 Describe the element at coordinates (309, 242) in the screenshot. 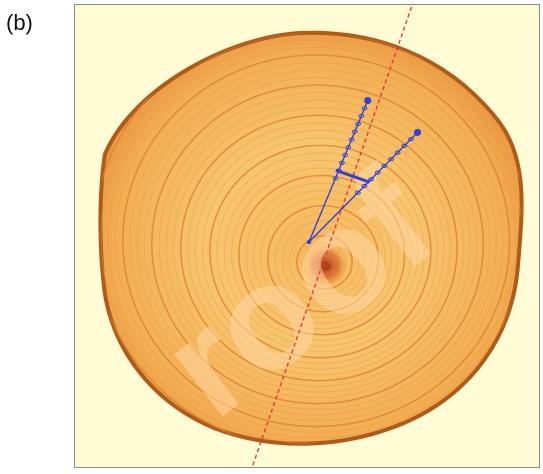

I see `measurement-origin-icon` at that location.